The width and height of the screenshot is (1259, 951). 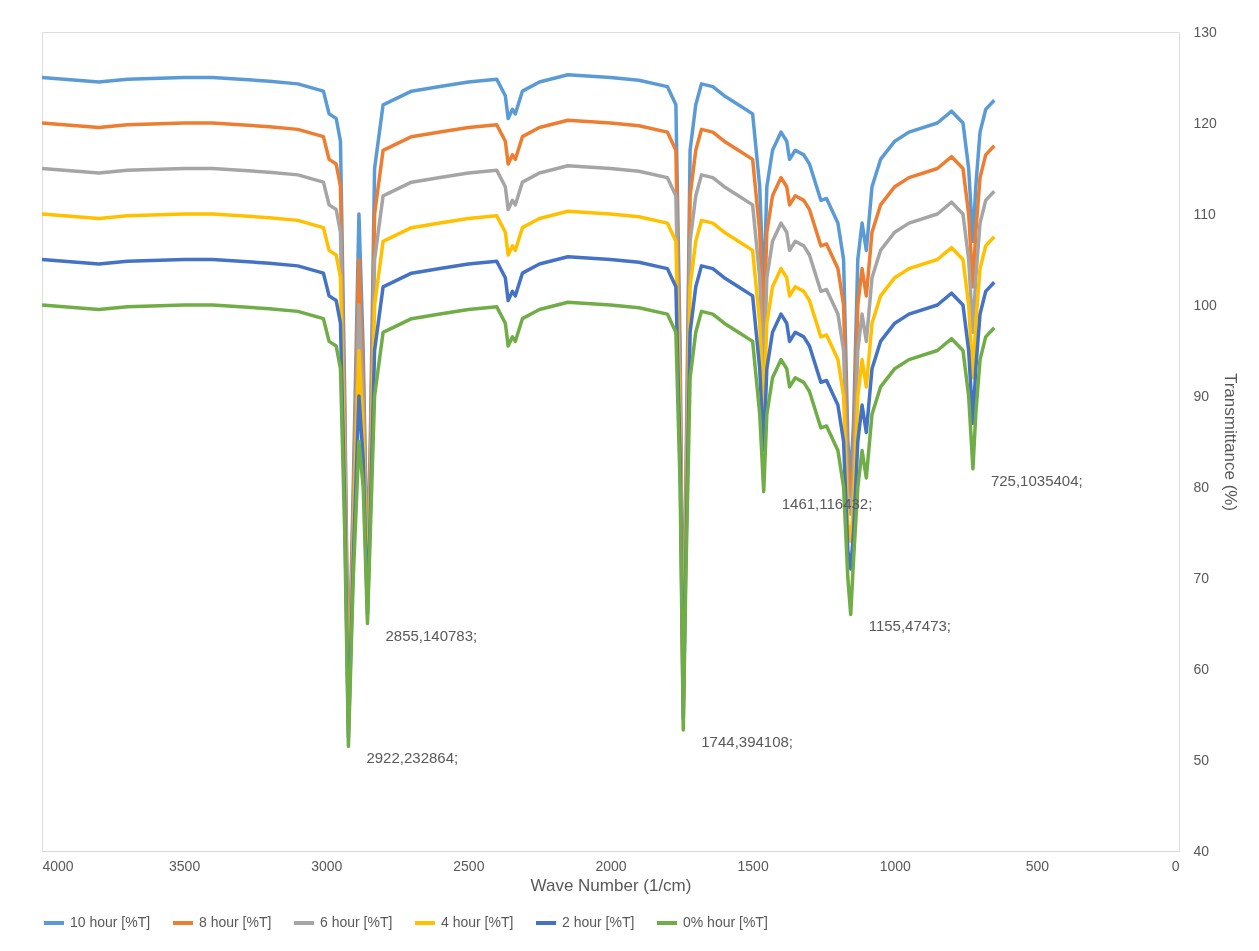 I want to click on y-tick-label: 70, so click(x=1201, y=577).